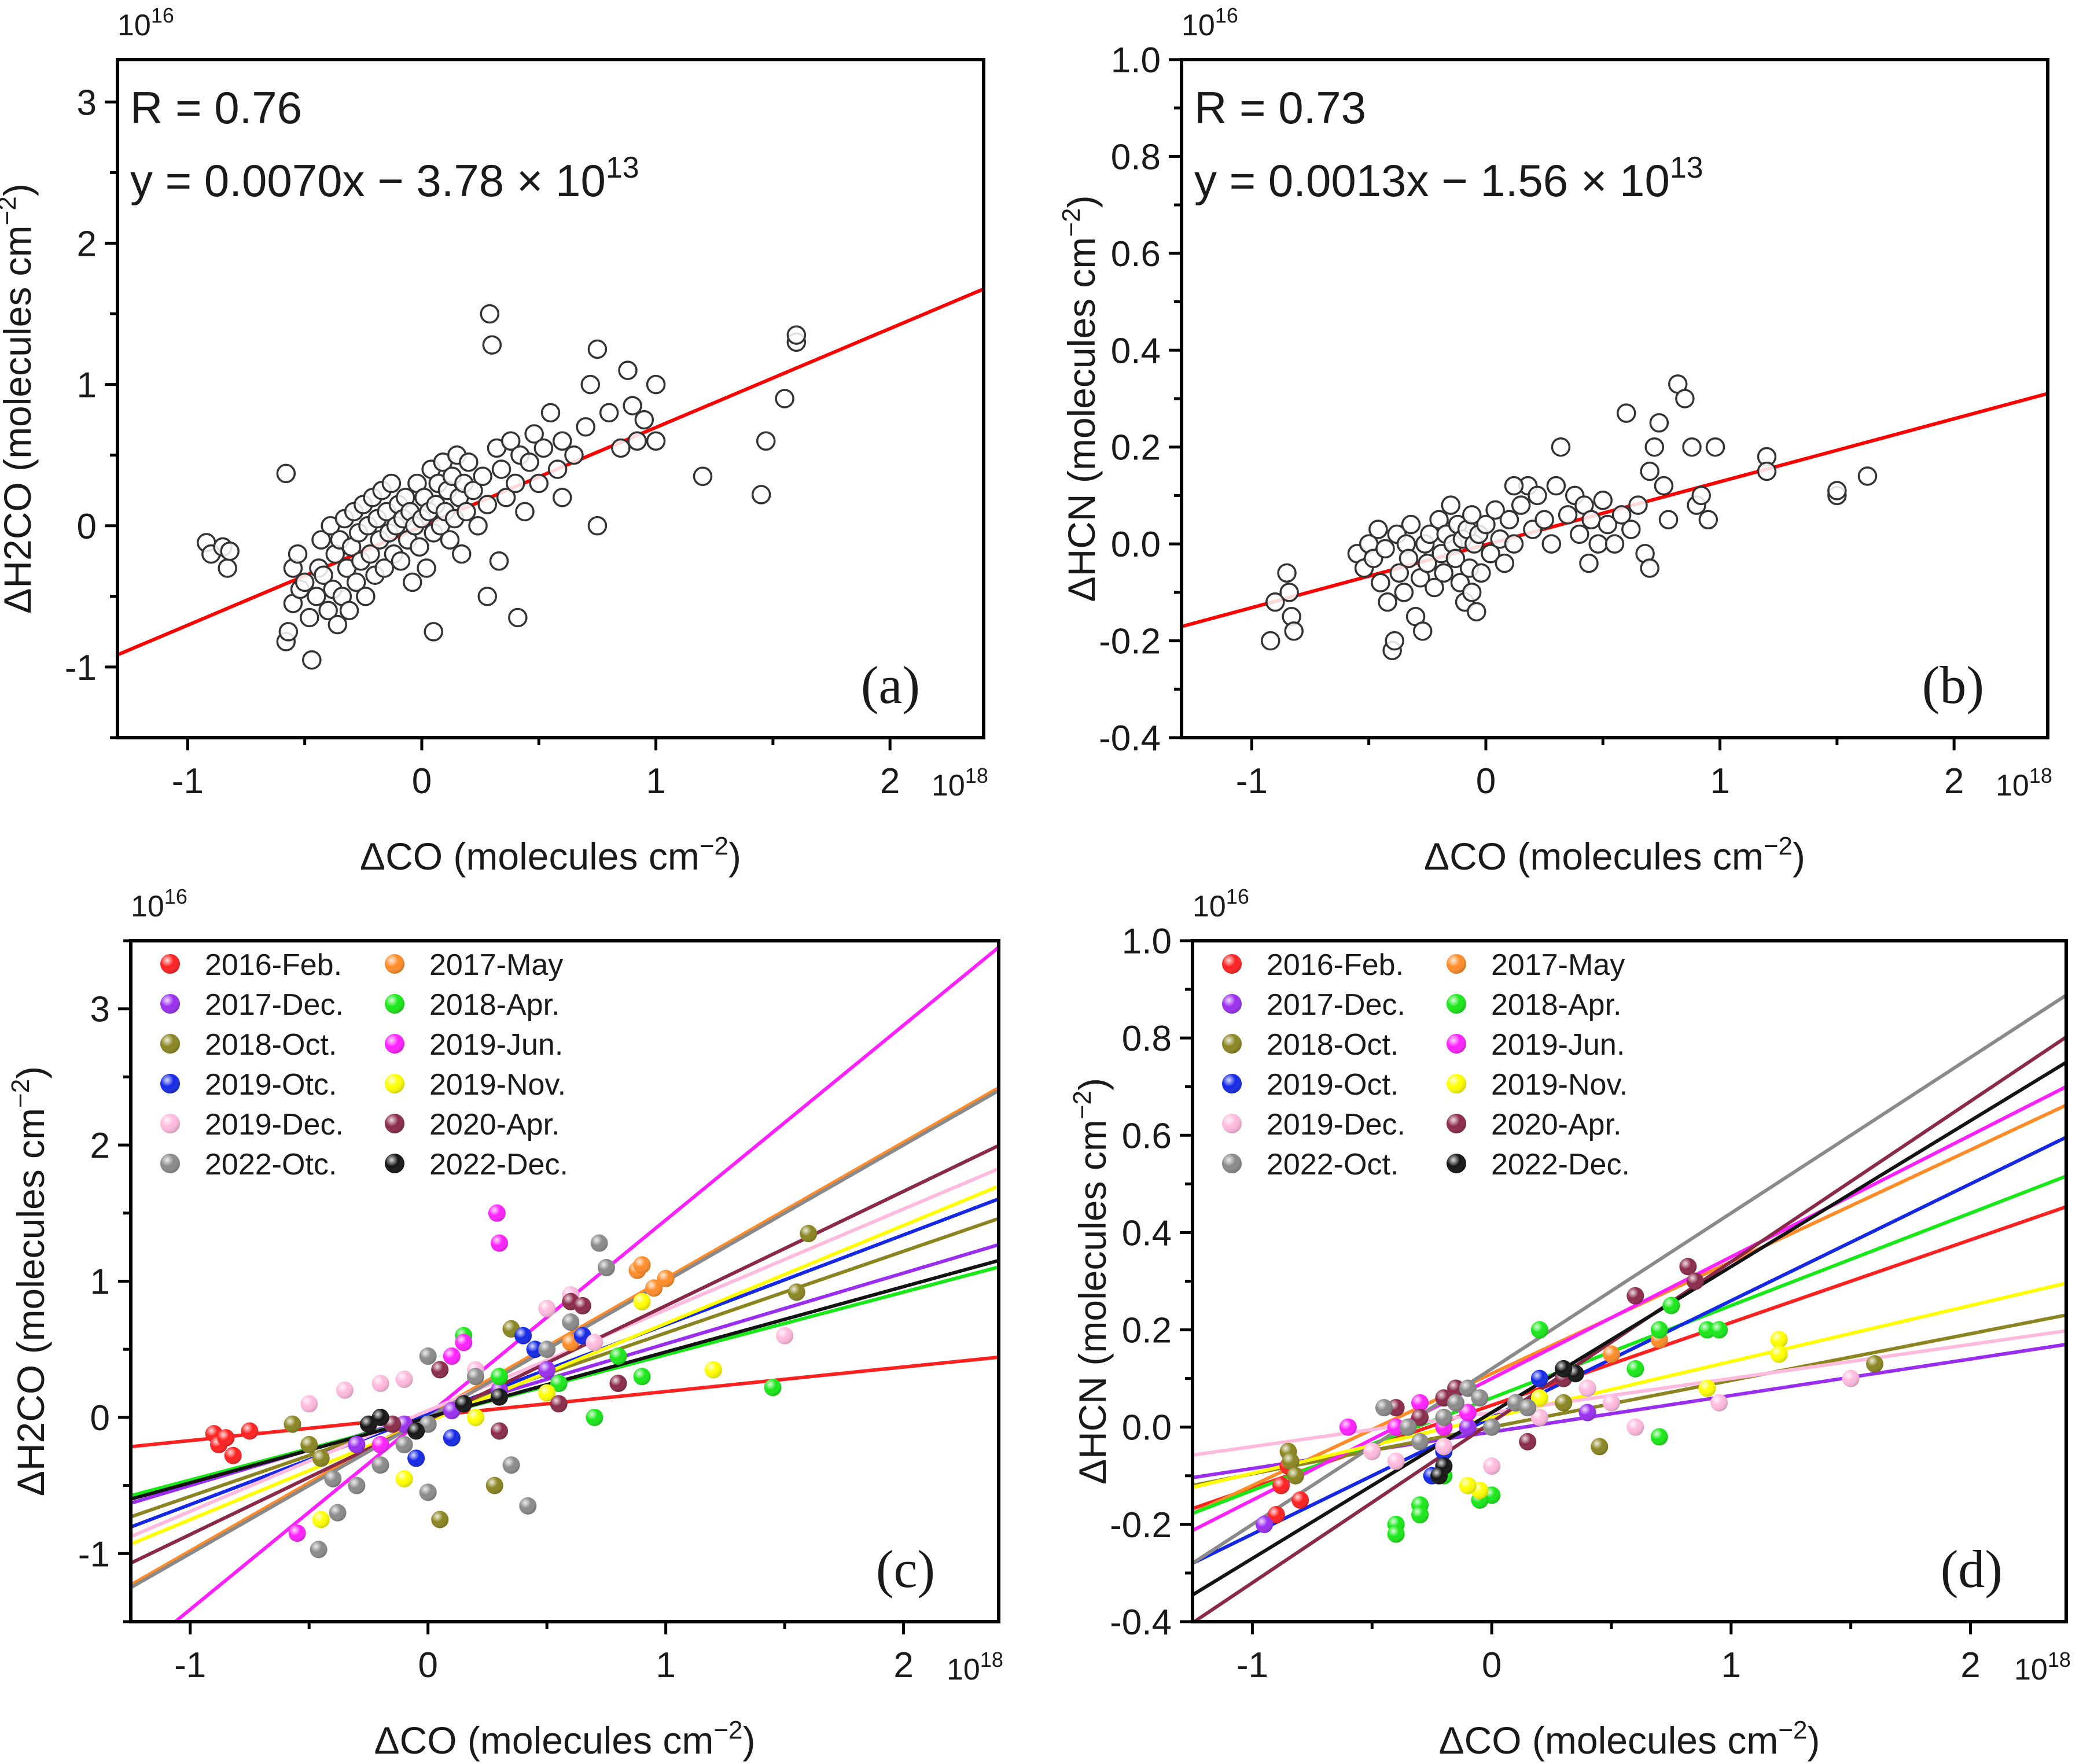 This screenshot has height=1764, width=2094. I want to click on y-tick-label: 0.2, so click(1136, 448).